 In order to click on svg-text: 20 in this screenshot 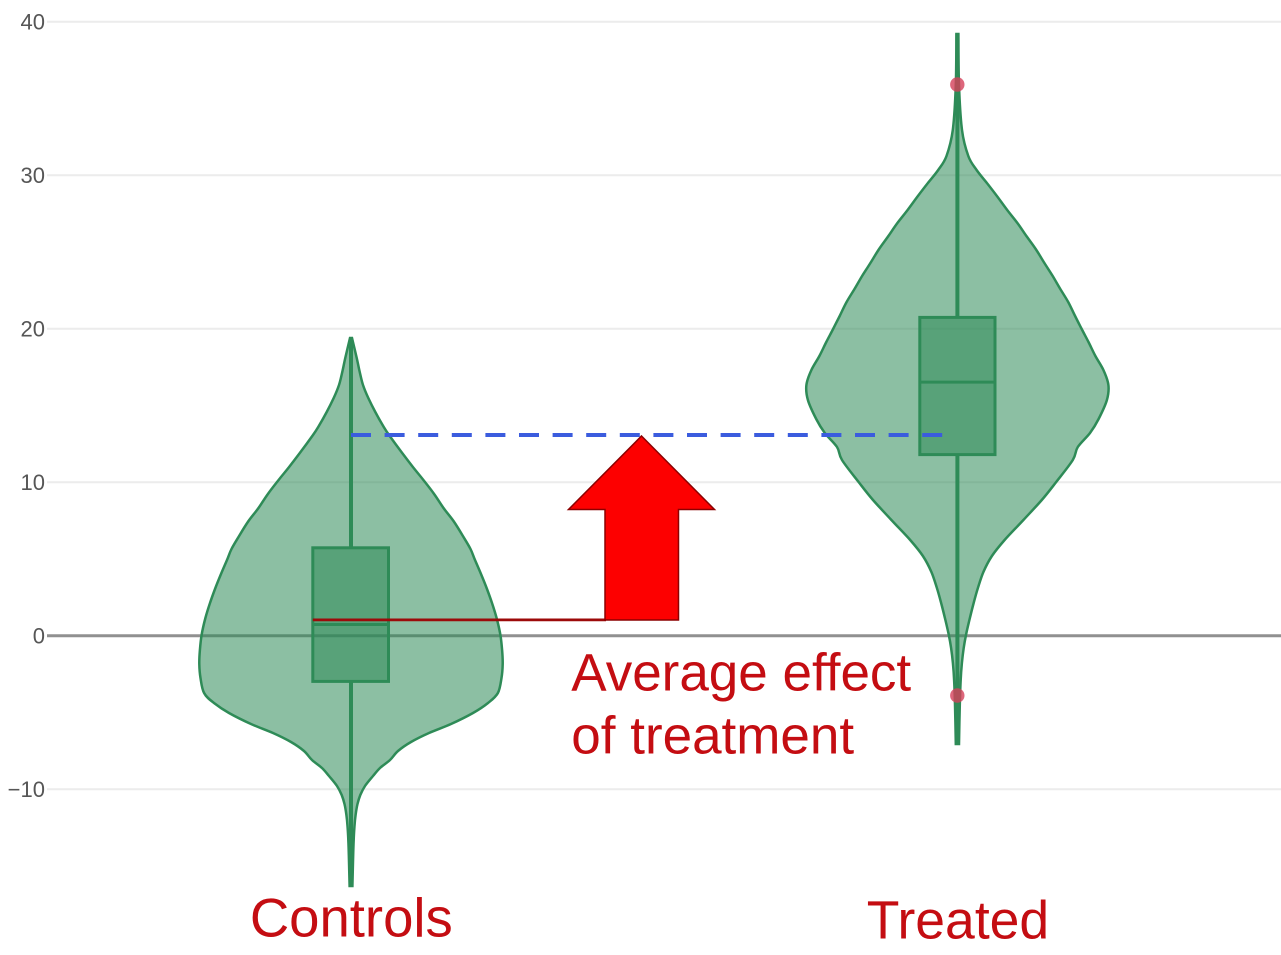, I will do `click(33, 329)`.